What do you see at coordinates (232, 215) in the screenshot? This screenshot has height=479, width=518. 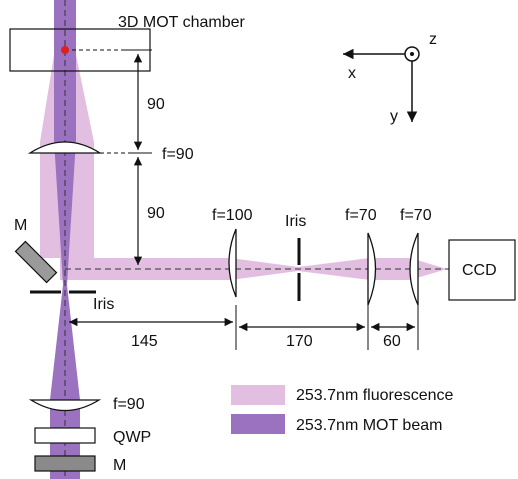 I see `lens-f100-label: f=100` at bounding box center [232, 215].